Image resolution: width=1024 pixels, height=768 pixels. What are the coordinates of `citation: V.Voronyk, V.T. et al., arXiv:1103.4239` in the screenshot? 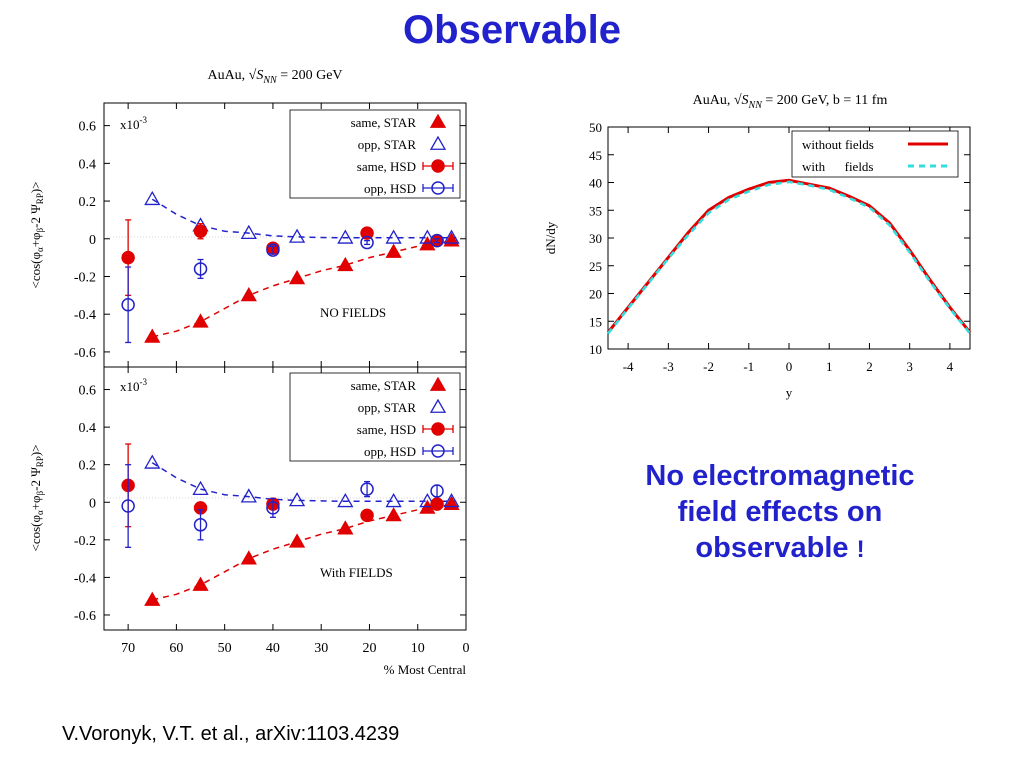 It's located at (231, 734).